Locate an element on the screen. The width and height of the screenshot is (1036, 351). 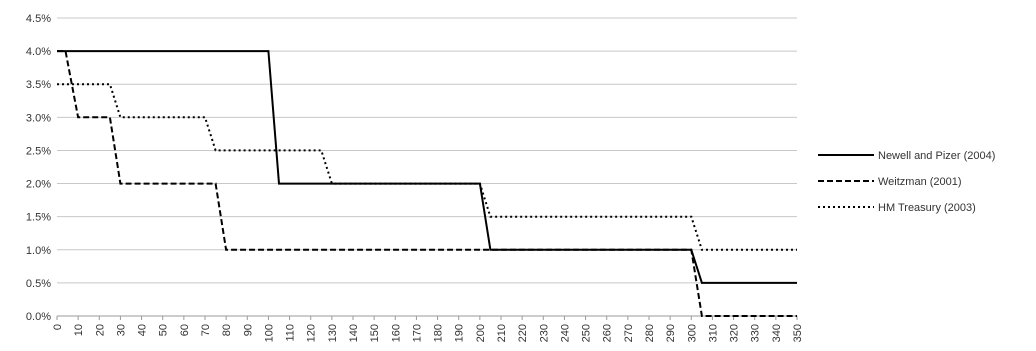
x-tick-label: 40 is located at coordinates (143, 330).